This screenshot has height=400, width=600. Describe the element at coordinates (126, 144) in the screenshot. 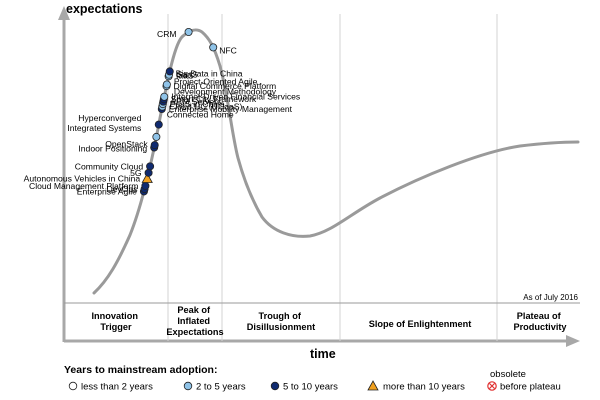

I see `technology-label: OpenStack` at that location.